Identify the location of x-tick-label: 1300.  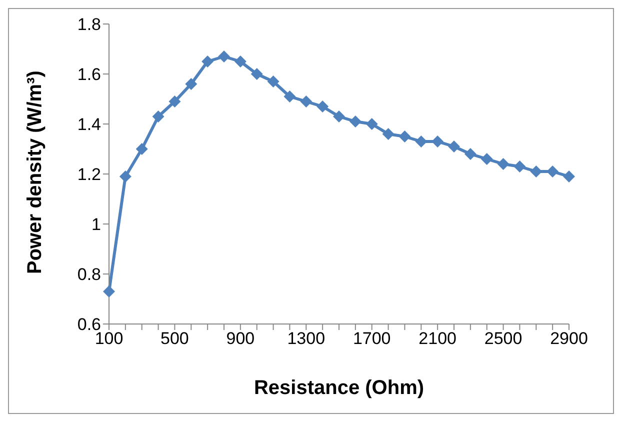
(306, 338).